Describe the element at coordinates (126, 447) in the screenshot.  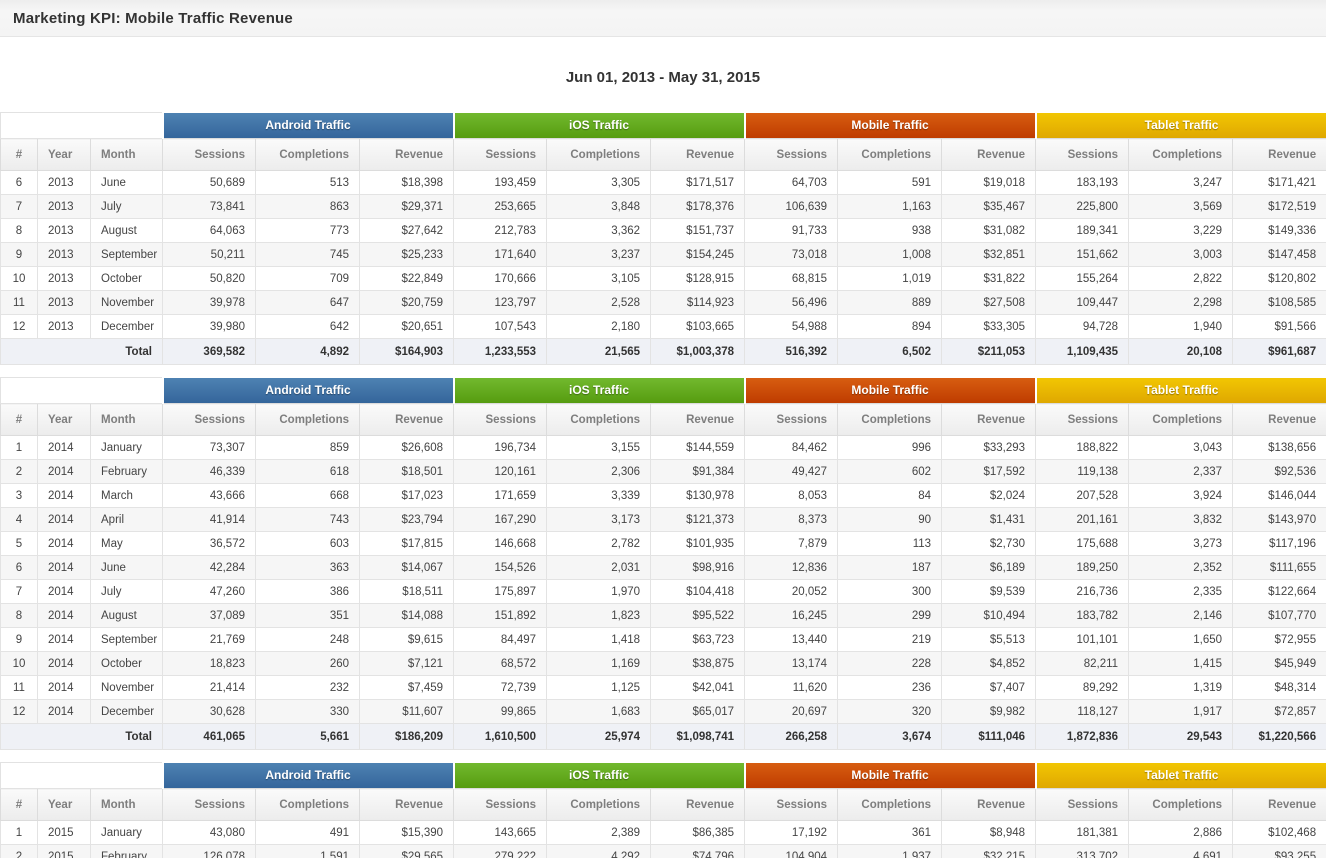
I see `cell-month: January` at that location.